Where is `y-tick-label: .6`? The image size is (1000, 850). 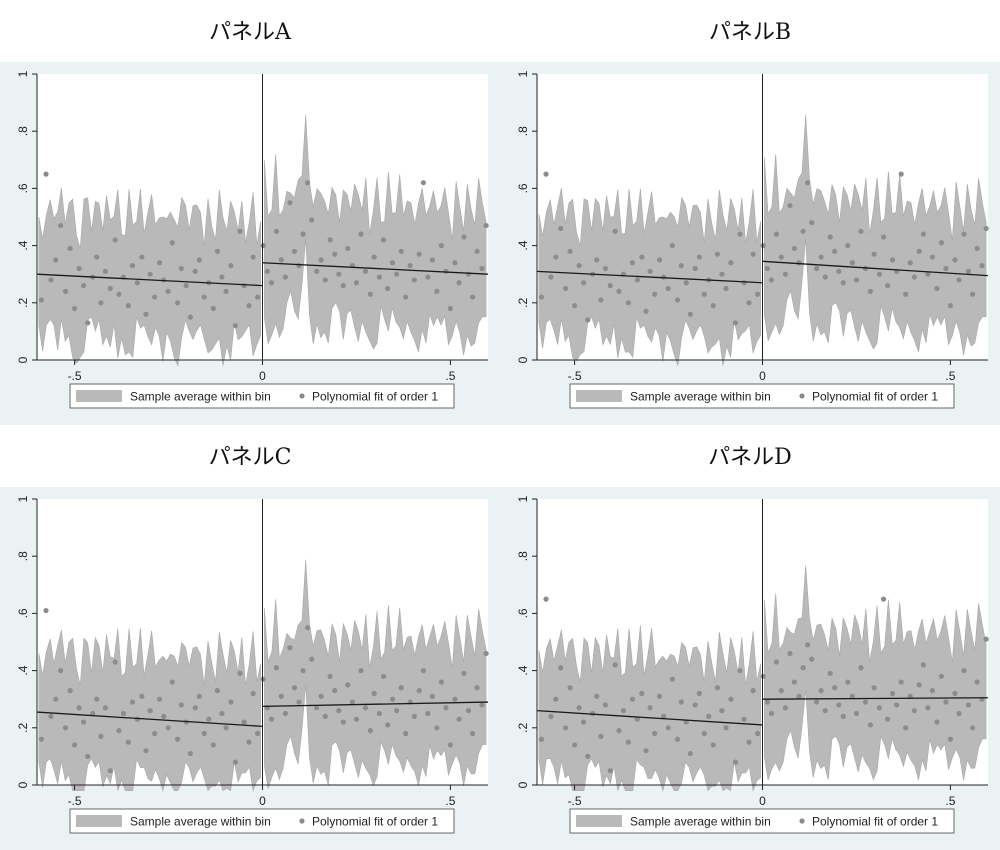 y-tick-label: .6 is located at coordinates (23, 188).